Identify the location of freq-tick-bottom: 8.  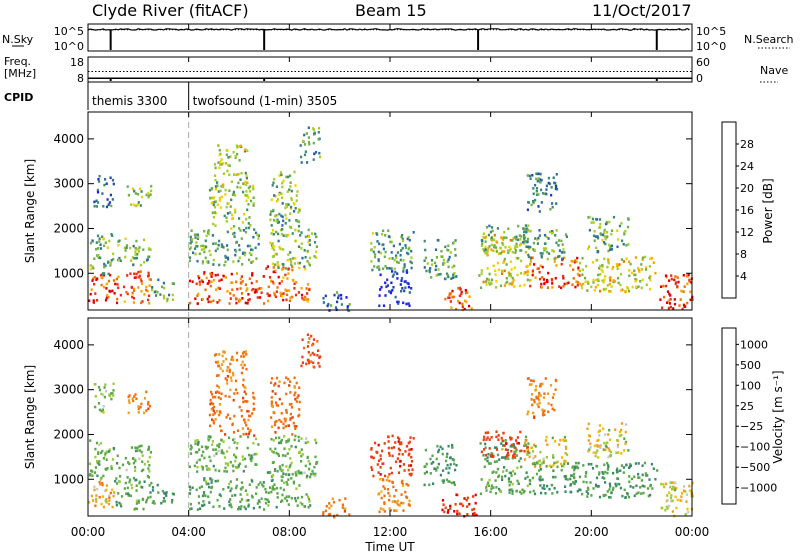
(80, 78).